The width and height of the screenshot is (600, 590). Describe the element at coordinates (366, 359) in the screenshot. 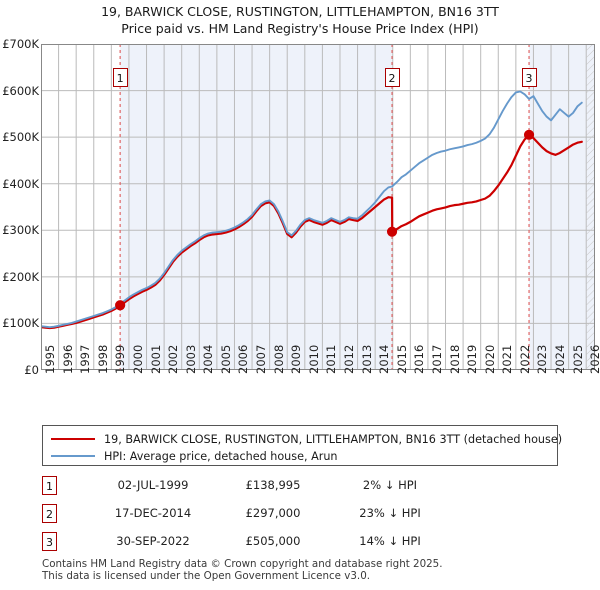

I see `x-axis-tick-label: 2013` at that location.